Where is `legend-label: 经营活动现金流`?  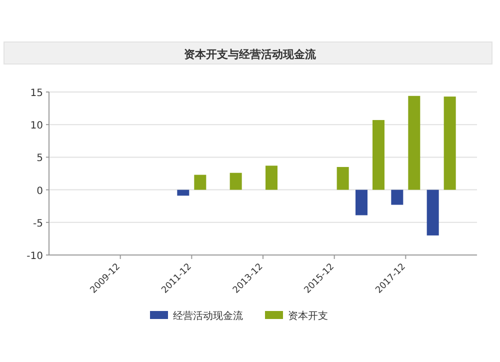
legend-label: 经营活动现金流 is located at coordinates (208, 316).